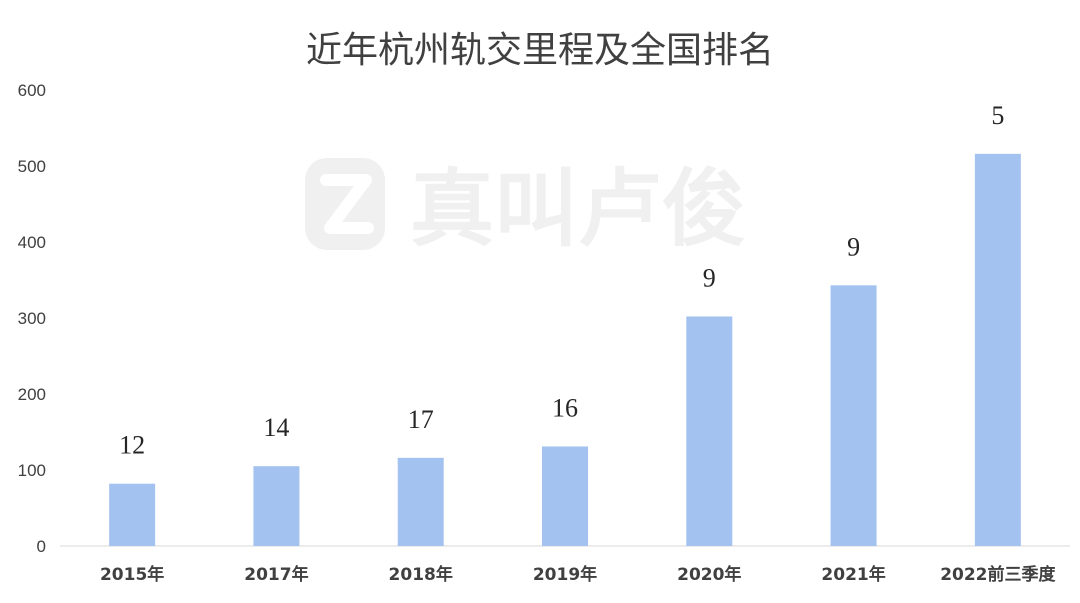 Image resolution: width=1080 pixels, height=603 pixels. I want to click on x-category-label: 2017年, so click(276, 574).